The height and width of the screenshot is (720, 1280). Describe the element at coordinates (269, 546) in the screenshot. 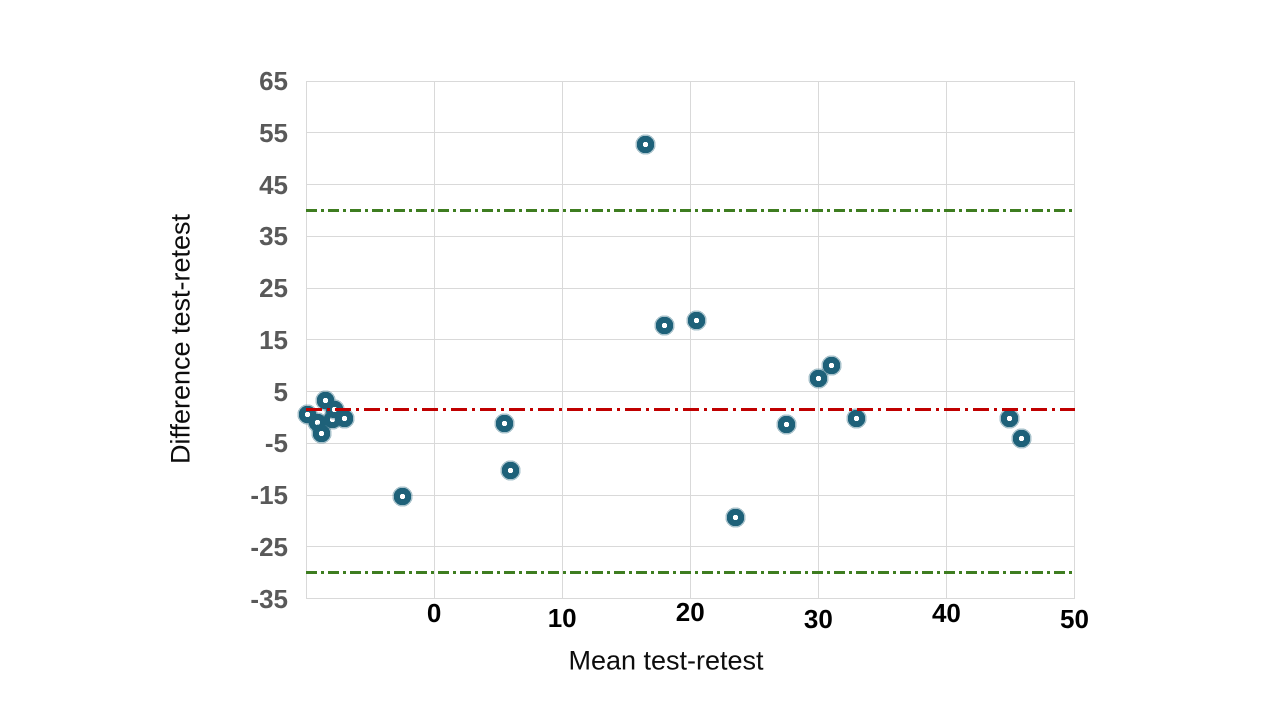

I see `y-tick-label: -25` at that location.